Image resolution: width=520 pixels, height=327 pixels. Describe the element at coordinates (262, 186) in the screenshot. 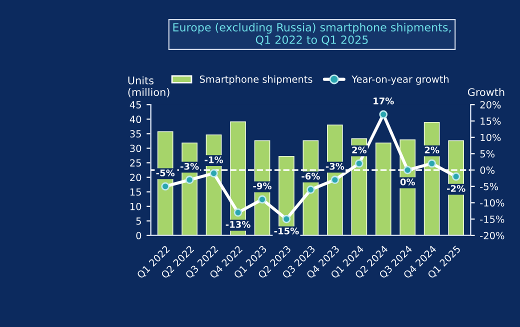

I see `data-label: -9%` at that location.